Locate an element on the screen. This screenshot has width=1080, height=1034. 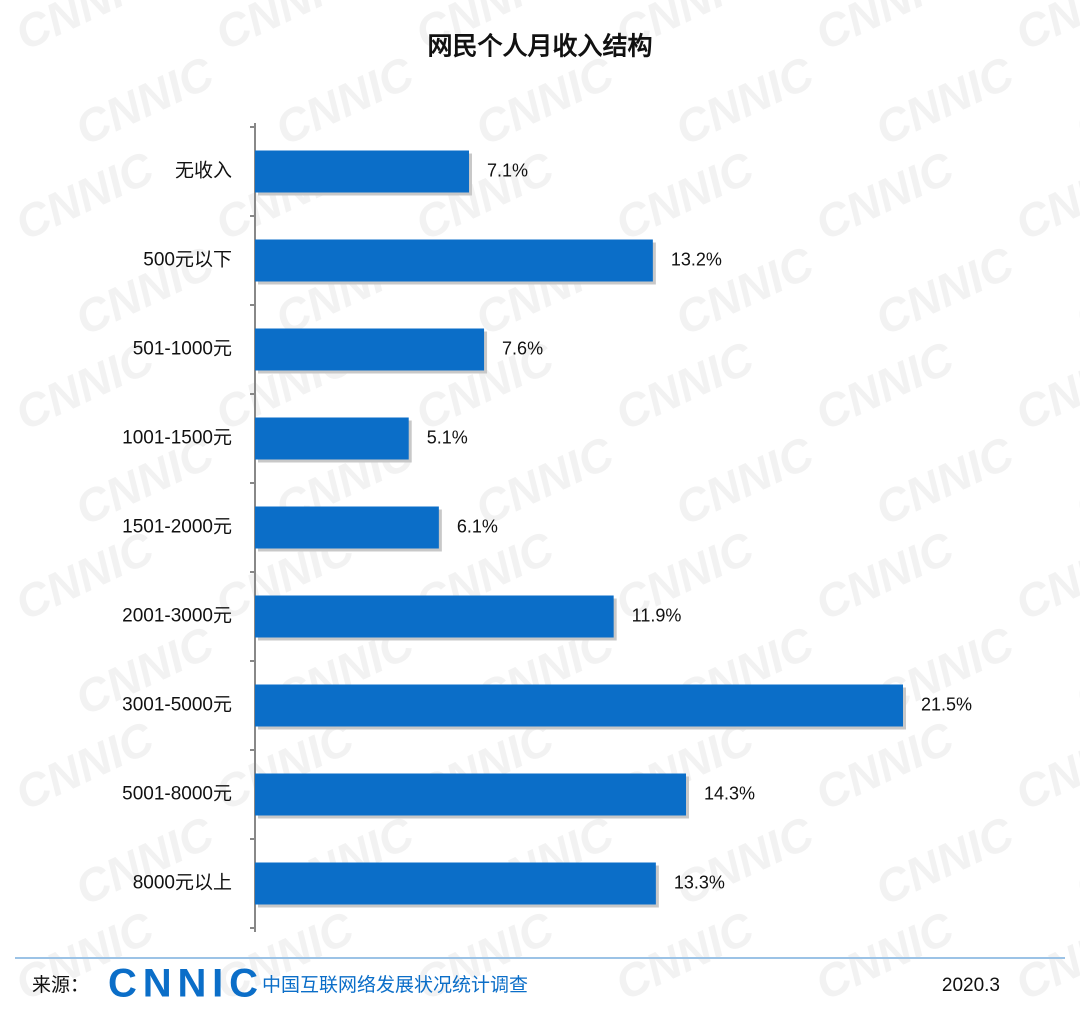
value-label: 21.5% is located at coordinates (946, 704).